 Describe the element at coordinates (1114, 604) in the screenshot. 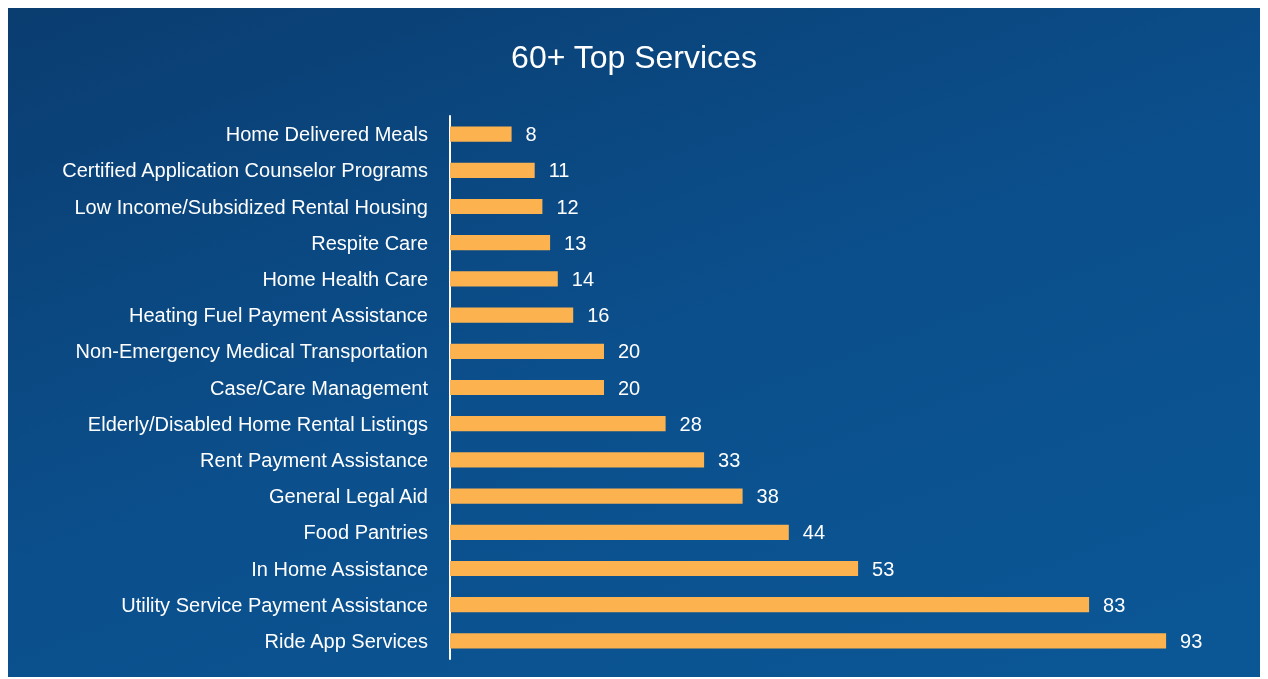

I see `data-label: 83` at that location.